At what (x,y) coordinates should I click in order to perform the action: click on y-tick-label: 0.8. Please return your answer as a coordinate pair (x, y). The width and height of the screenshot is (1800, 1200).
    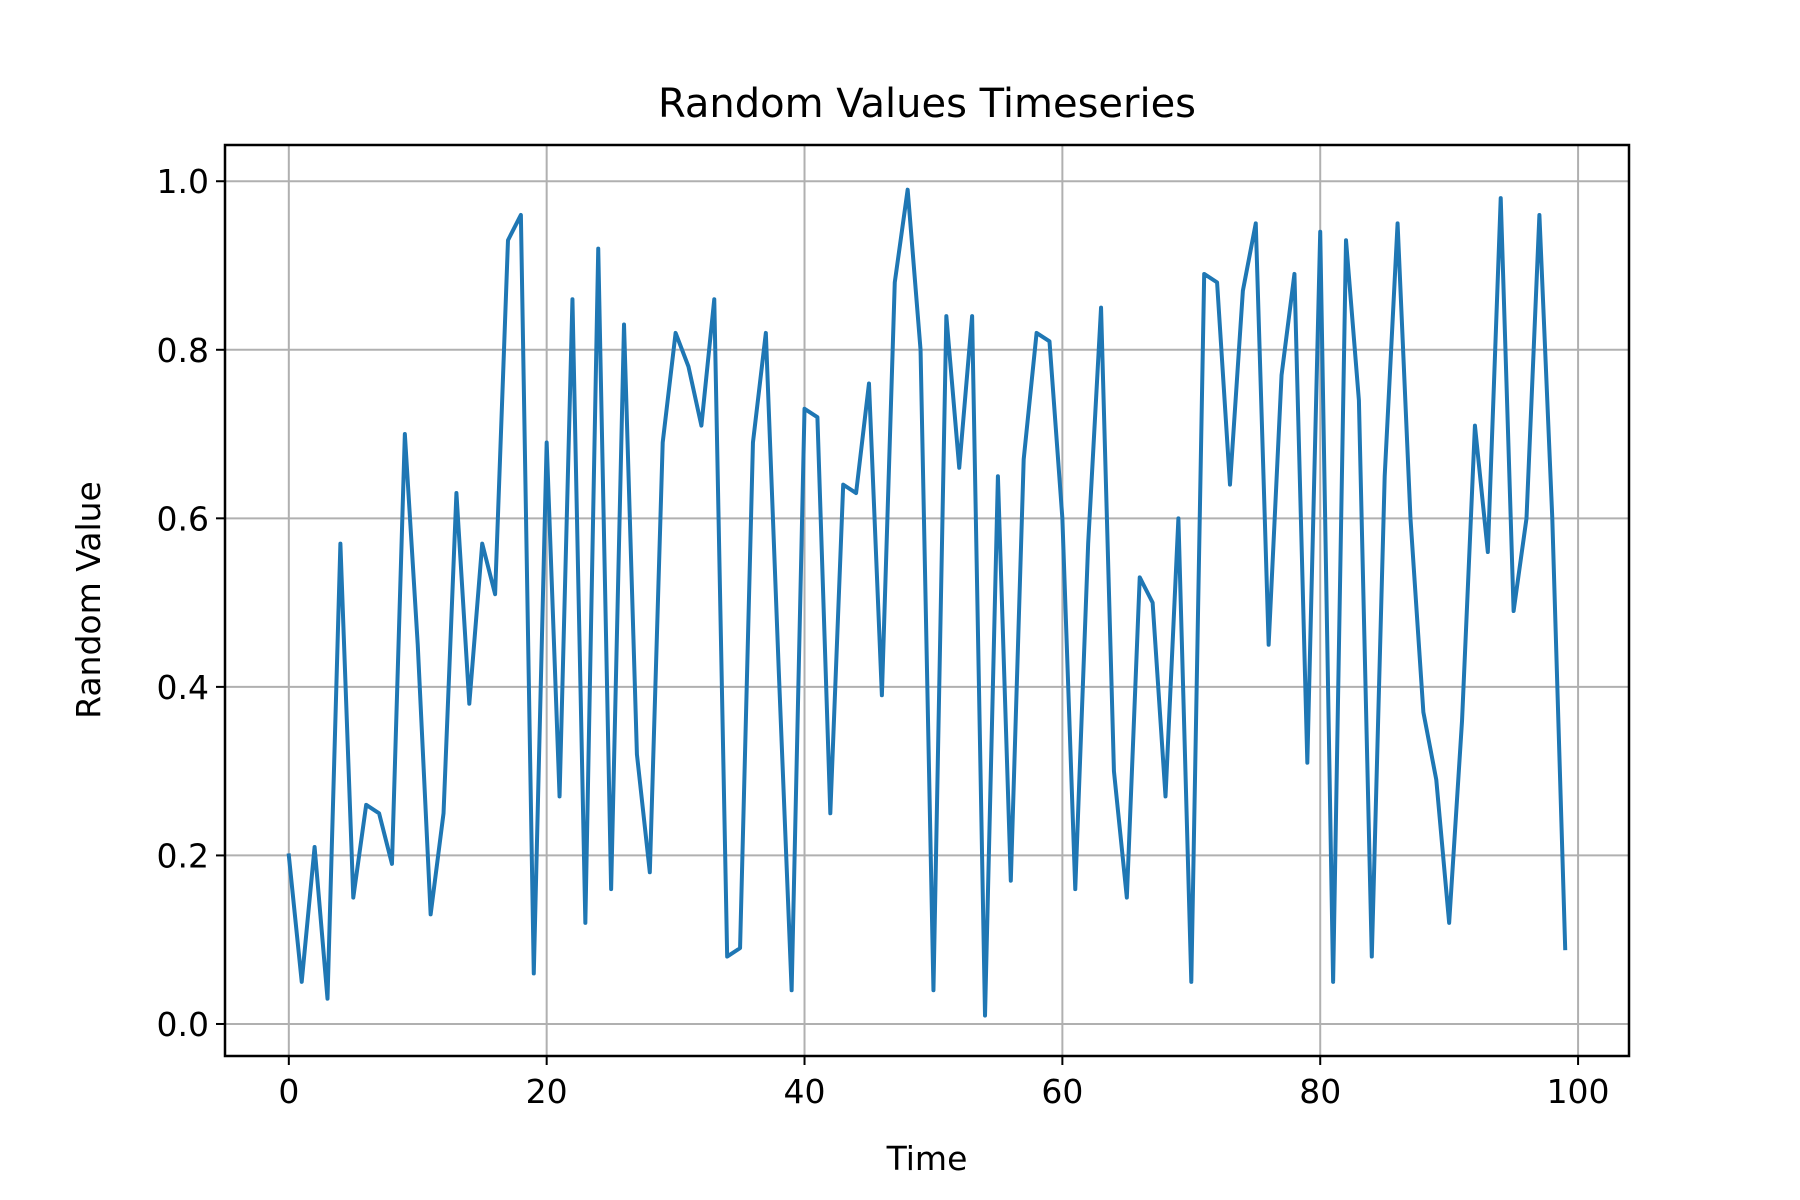
    Looking at the image, I should click on (183, 350).